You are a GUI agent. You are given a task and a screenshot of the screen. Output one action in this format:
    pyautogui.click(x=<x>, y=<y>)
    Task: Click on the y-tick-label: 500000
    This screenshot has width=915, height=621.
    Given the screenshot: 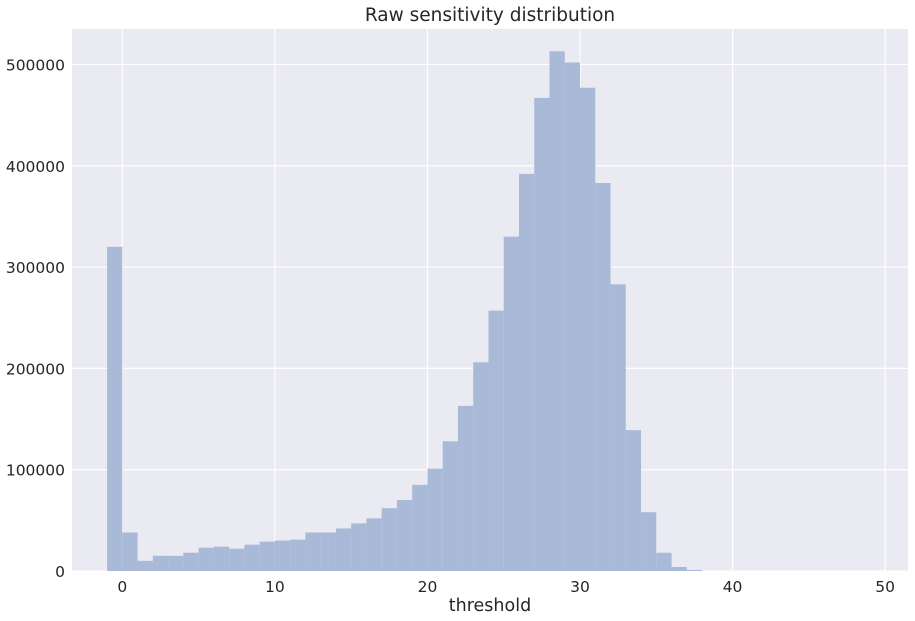 What is the action you would take?
    pyautogui.click(x=35, y=65)
    